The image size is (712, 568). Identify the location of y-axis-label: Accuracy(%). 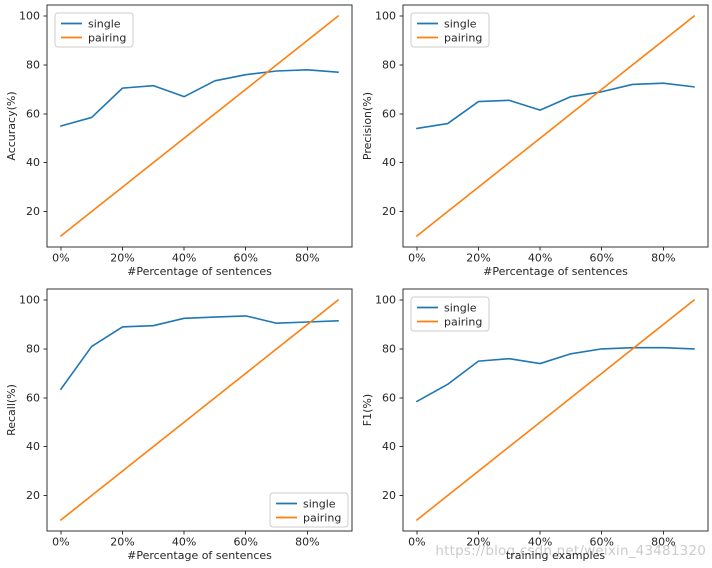
(11, 125).